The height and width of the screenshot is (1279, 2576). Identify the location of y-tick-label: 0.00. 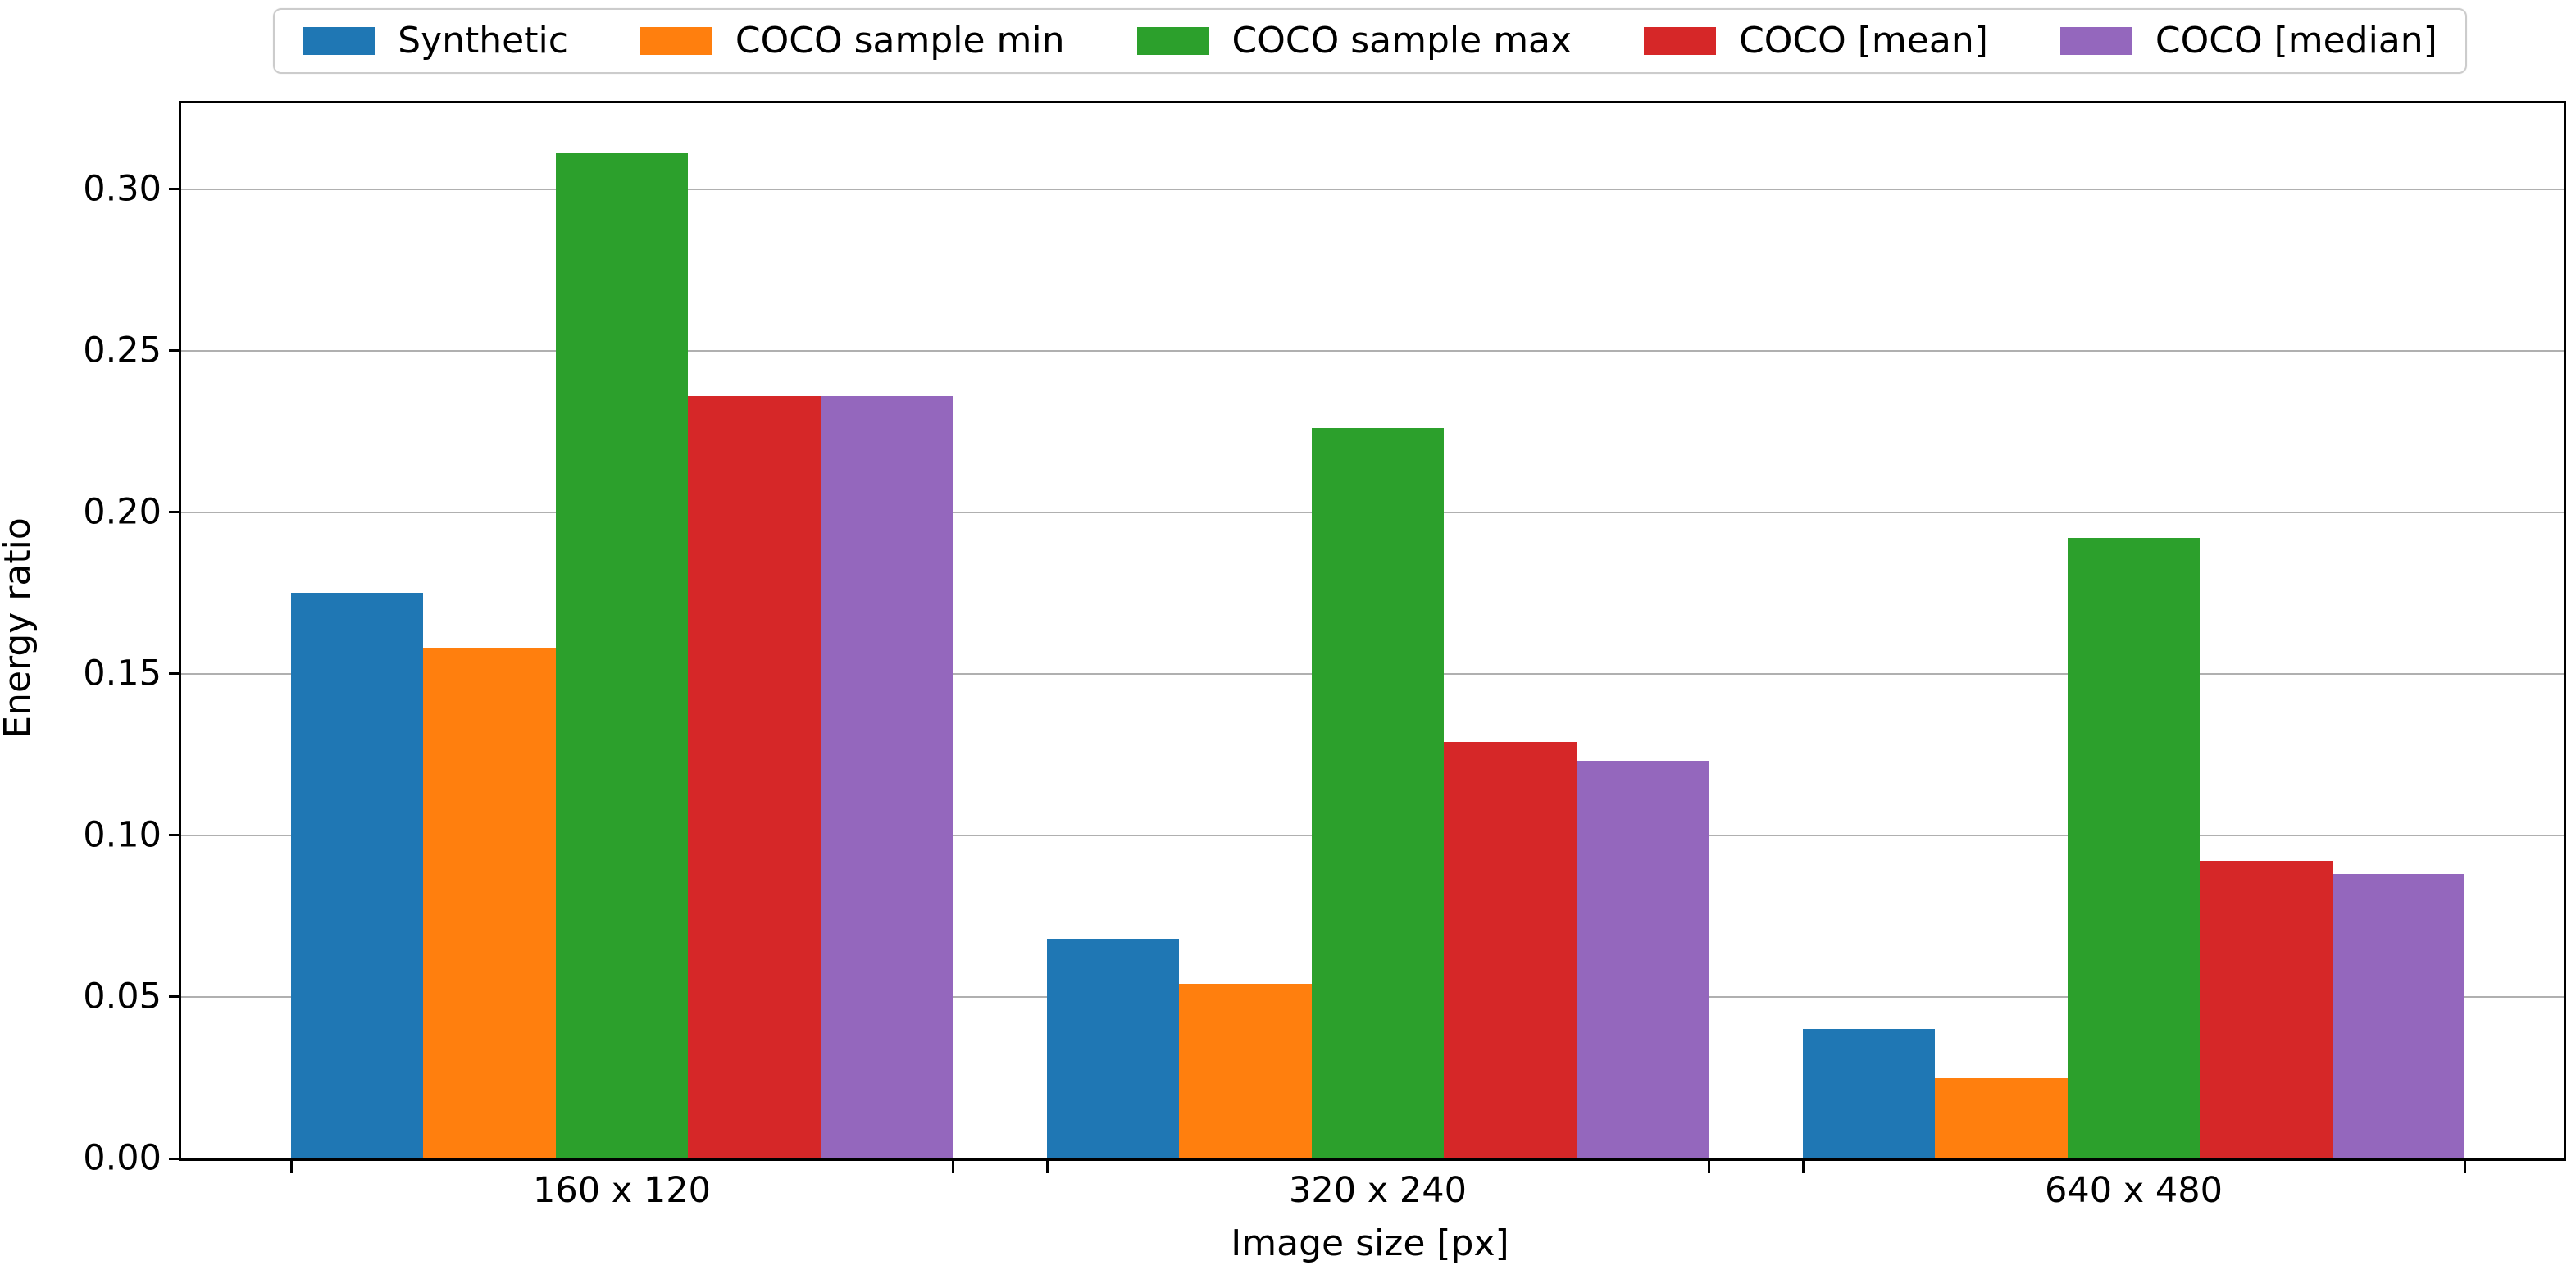
(122, 1158).